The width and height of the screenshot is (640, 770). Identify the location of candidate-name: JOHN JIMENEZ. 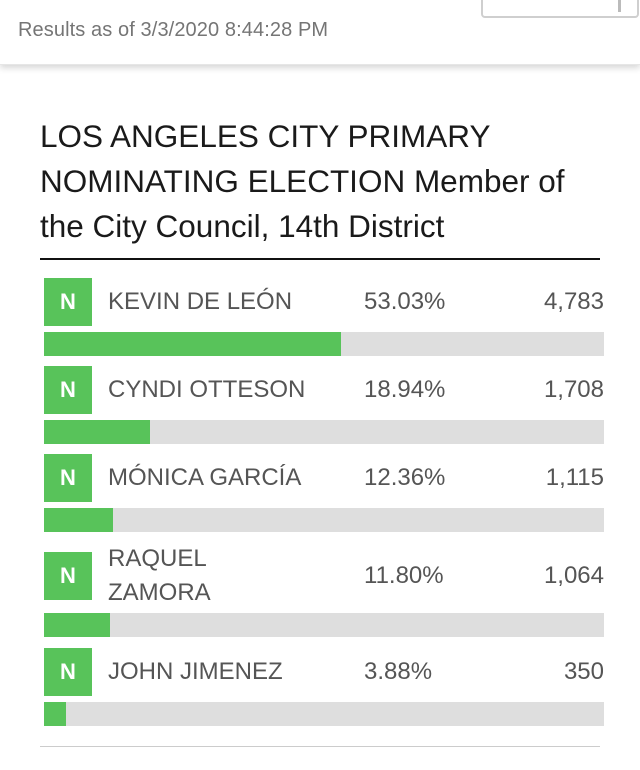
(195, 671).